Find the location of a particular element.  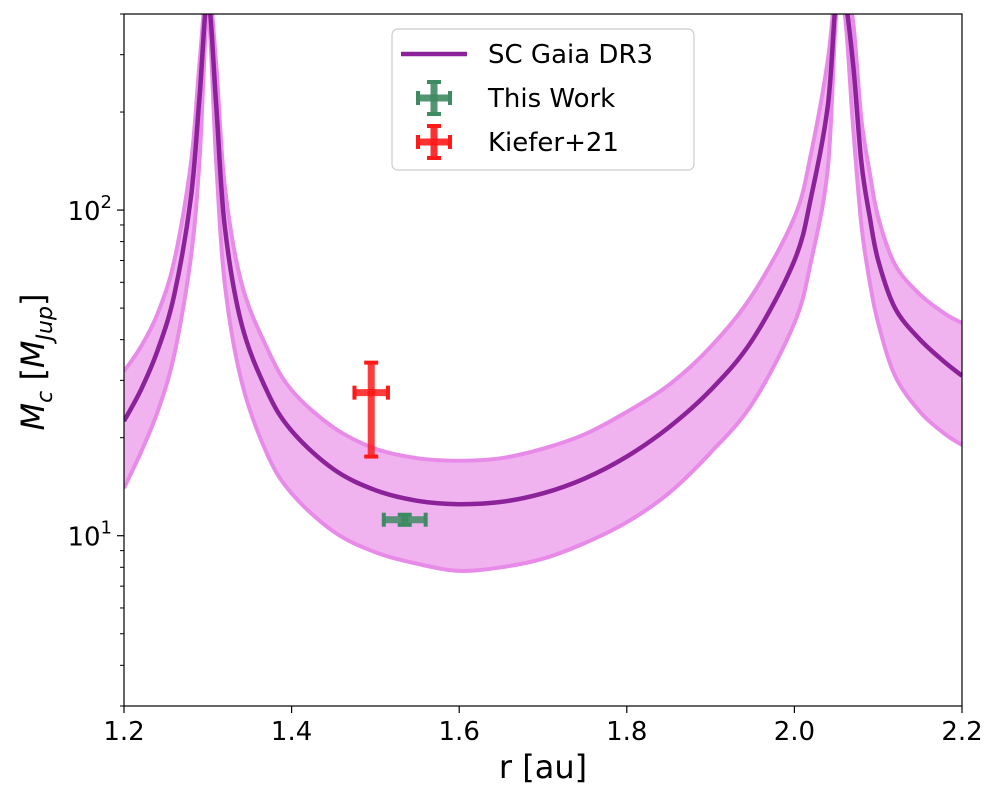

y-axis-label-sub: c is located at coordinates (45, 397).